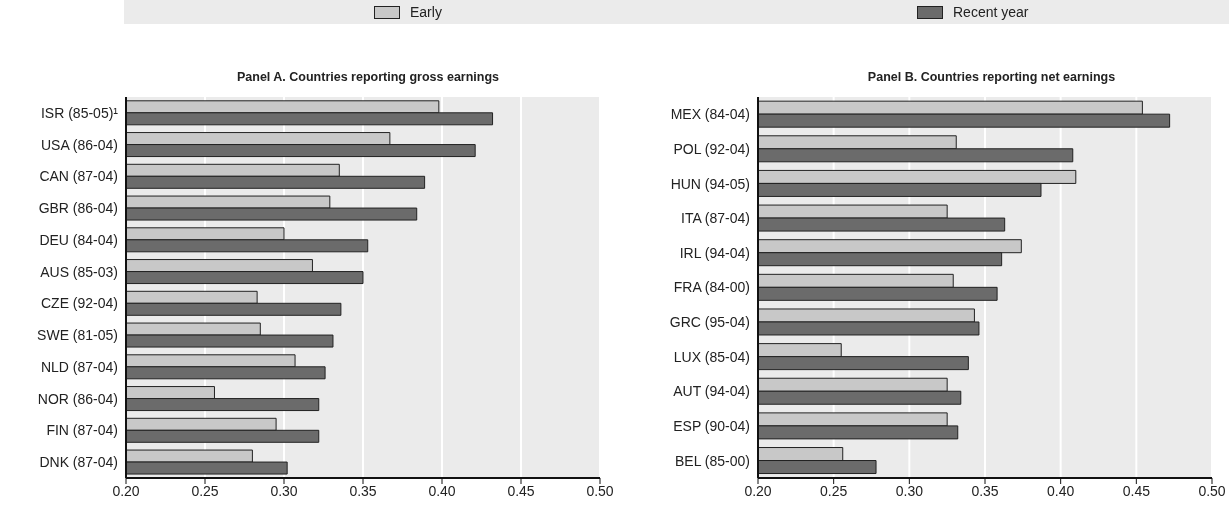 This screenshot has height=508, width=1229. What do you see at coordinates (711, 426) in the screenshot?
I see `y-tick-label: ESP (90-04)` at bounding box center [711, 426].